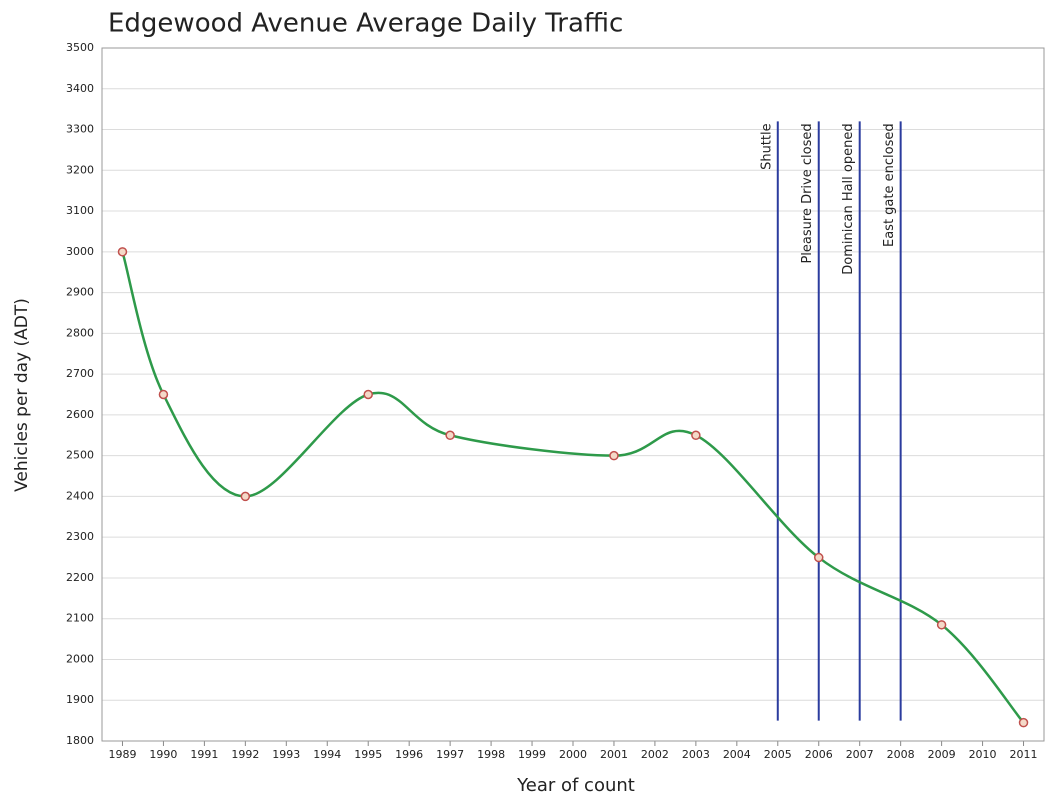  What do you see at coordinates (163, 754) in the screenshot?
I see `x-tick-label: 1990` at bounding box center [163, 754].